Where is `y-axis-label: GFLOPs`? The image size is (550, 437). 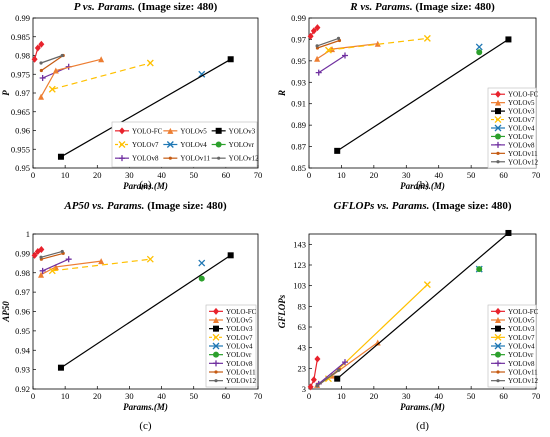
y-axis-label: GFLOPs is located at coordinates (282, 311).